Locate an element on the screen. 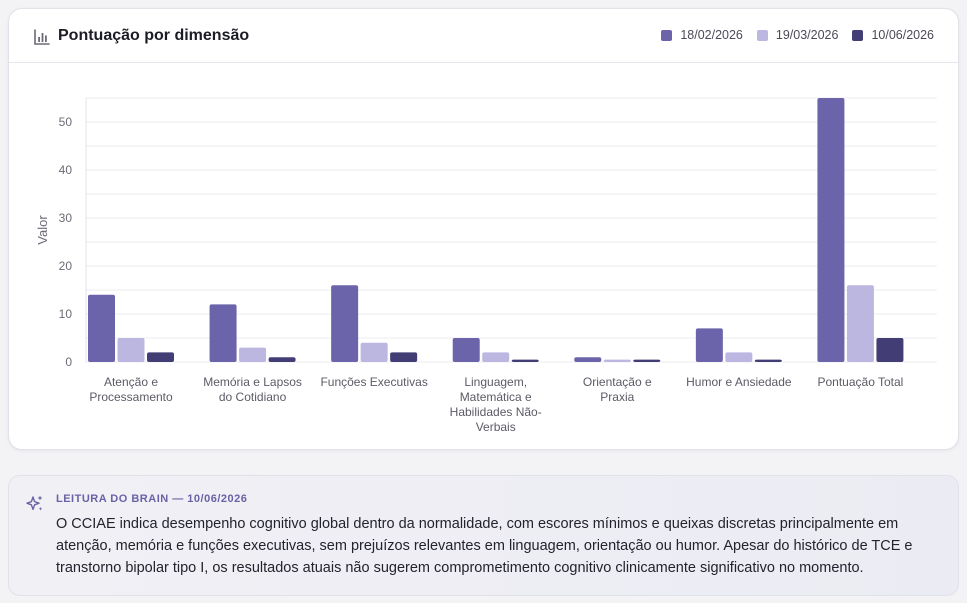 The height and width of the screenshot is (603, 967). x-category-label: Memória e Lapsos is located at coordinates (252, 382).